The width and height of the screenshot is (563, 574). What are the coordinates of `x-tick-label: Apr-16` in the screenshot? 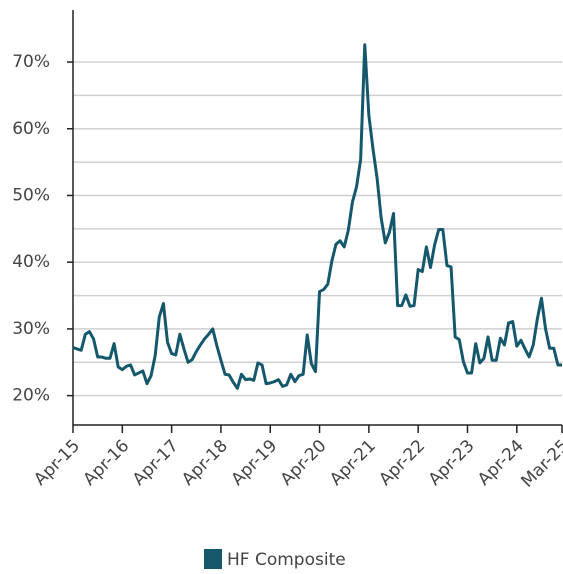 It's located at (107, 463).